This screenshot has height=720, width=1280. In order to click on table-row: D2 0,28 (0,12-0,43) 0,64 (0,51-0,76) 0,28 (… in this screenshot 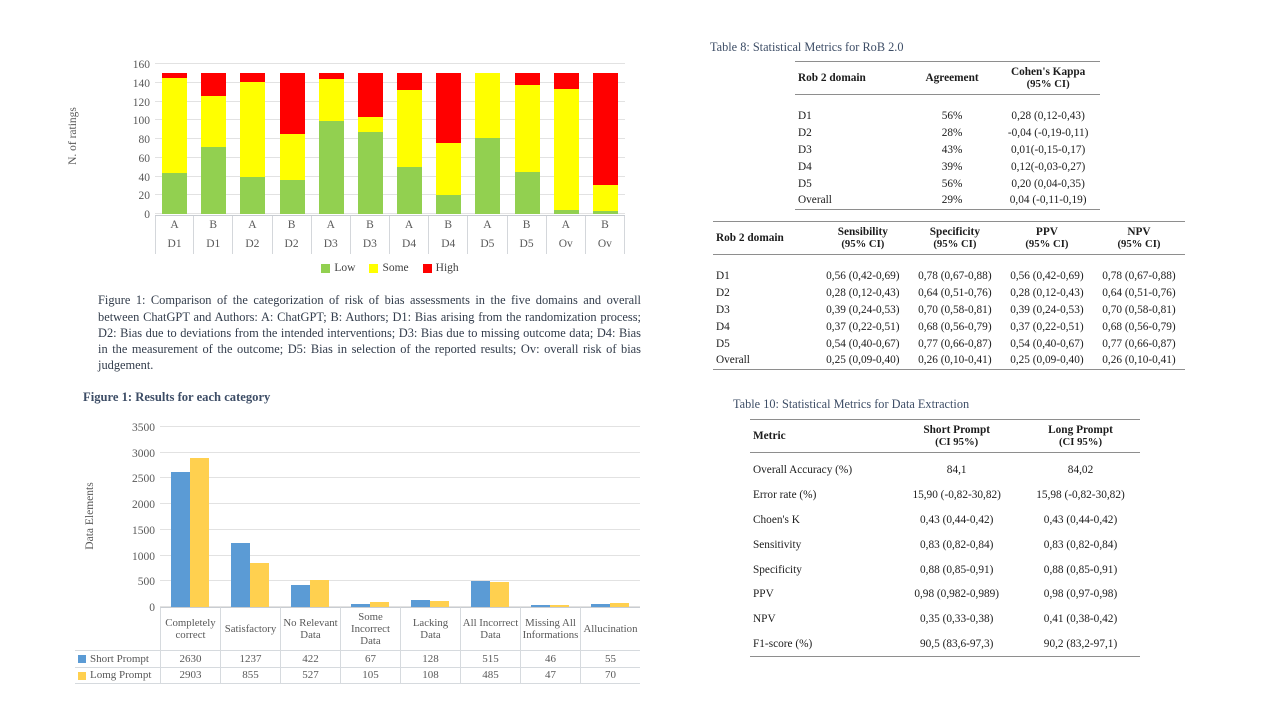, I will do `click(949, 293)`.